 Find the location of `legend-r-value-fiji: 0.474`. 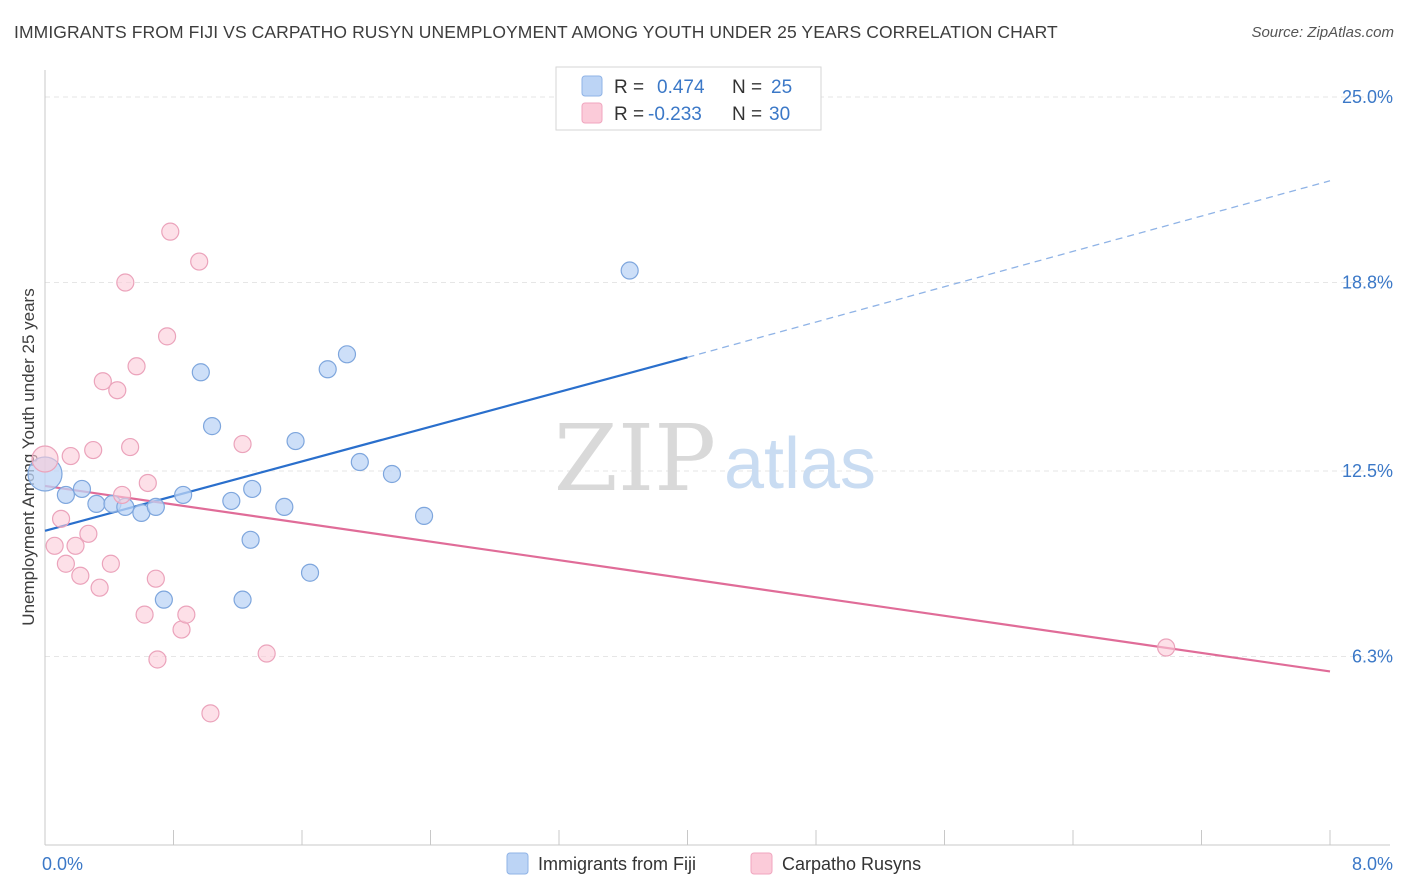

legend-r-value-fiji: 0.474 is located at coordinates (681, 87).